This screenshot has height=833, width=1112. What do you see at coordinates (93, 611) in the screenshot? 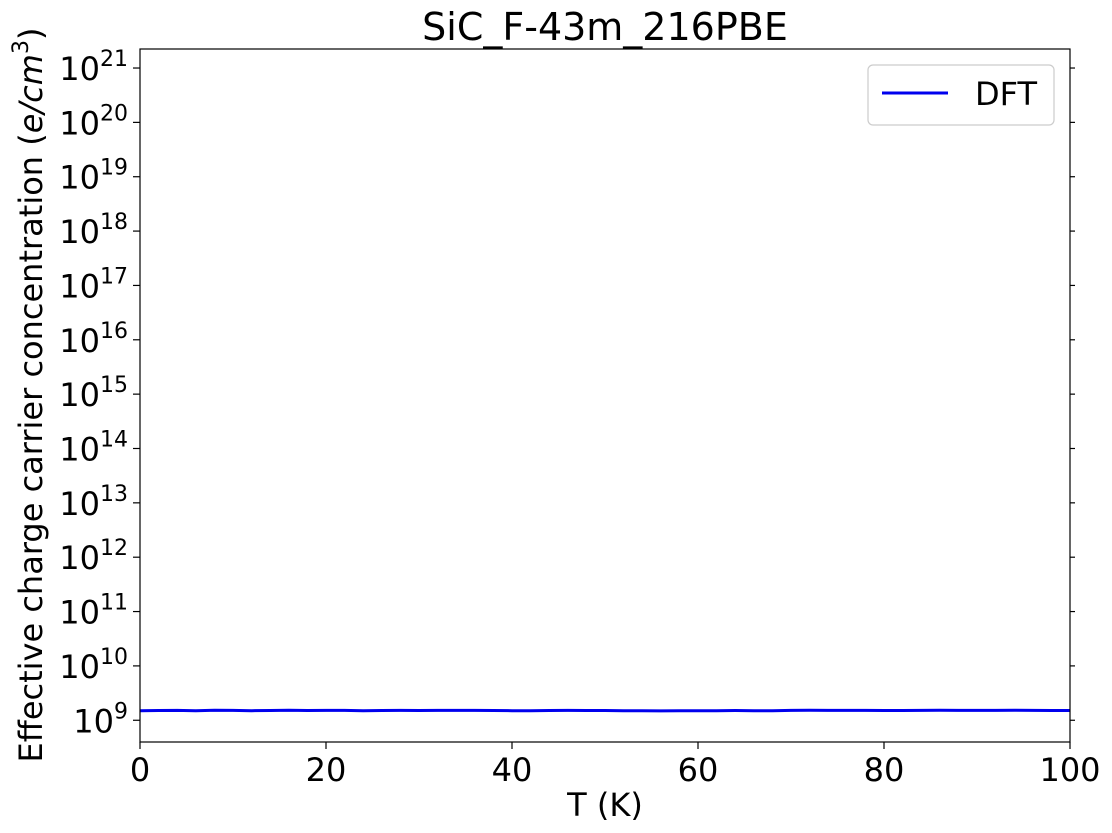
I see `y-tick-label: 1011` at bounding box center [93, 611].